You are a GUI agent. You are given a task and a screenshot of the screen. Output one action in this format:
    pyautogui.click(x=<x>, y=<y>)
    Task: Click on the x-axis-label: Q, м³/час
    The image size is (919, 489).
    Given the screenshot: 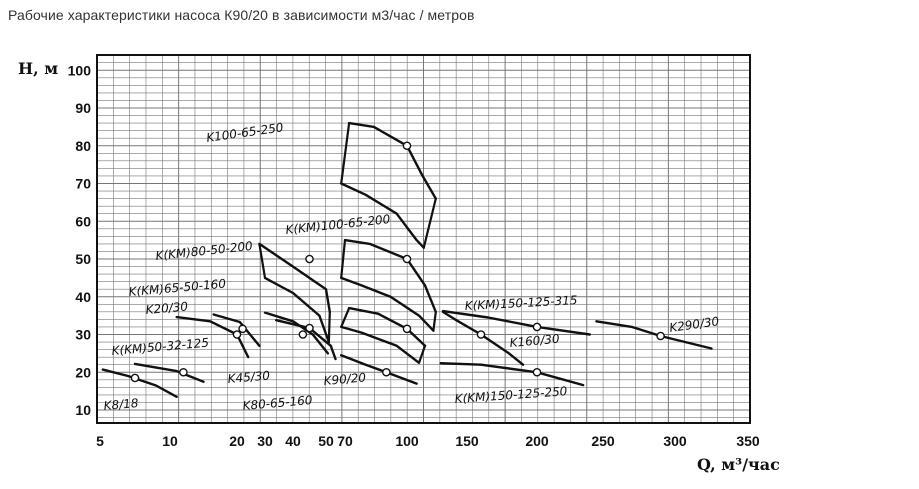 What is the action you would take?
    pyautogui.click(x=738, y=464)
    